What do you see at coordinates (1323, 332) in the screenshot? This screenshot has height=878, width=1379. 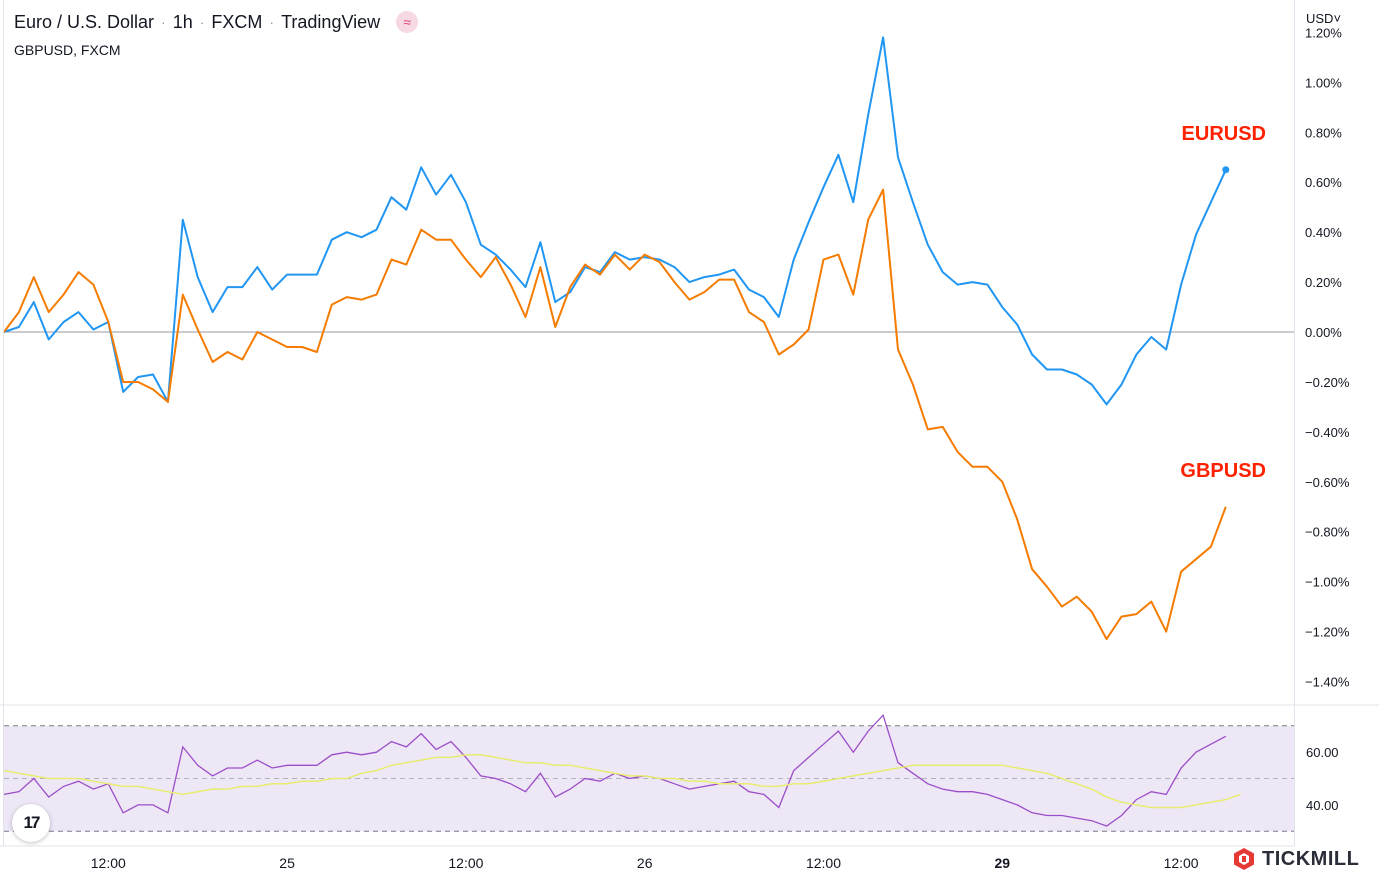 I see `y-tick-label: 0.00%` at bounding box center [1323, 332].